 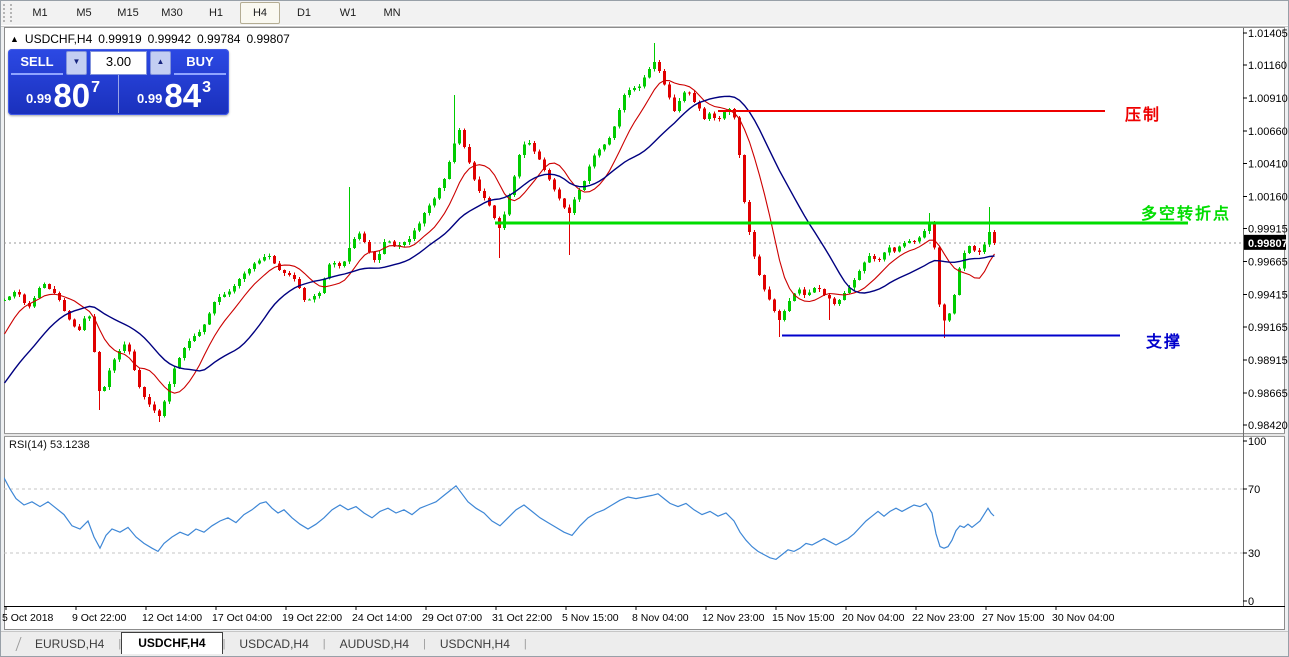 I want to click on timeframe-button-m1: M1, so click(x=40, y=13).